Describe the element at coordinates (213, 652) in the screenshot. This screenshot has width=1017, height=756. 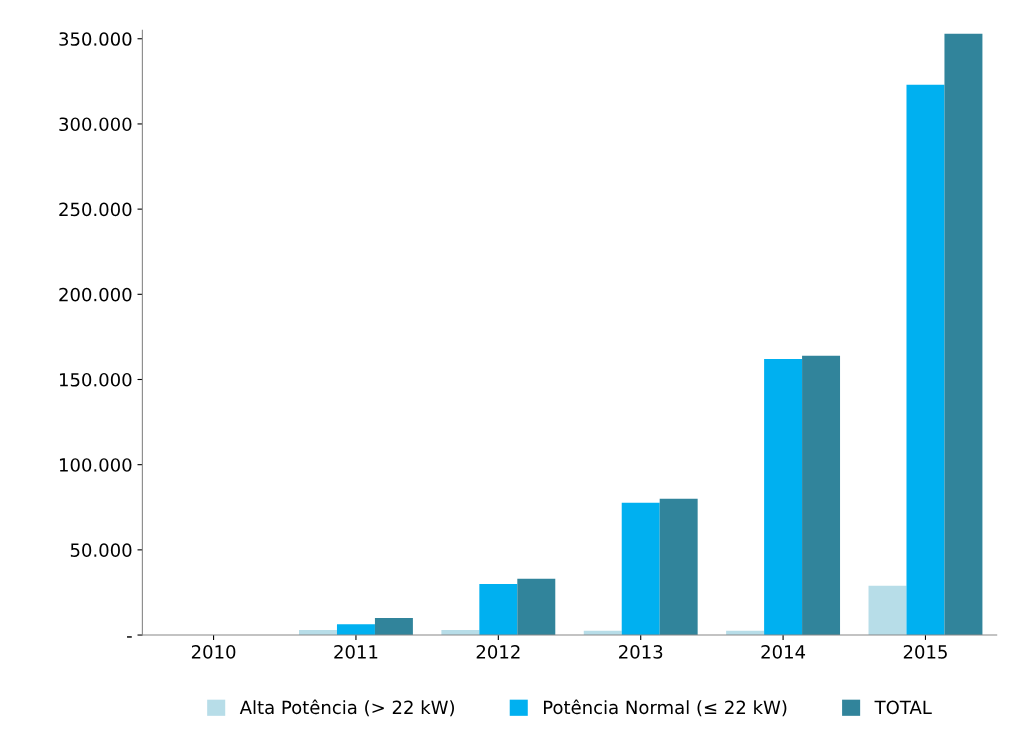
I see `x-tick-label: 2010` at that location.